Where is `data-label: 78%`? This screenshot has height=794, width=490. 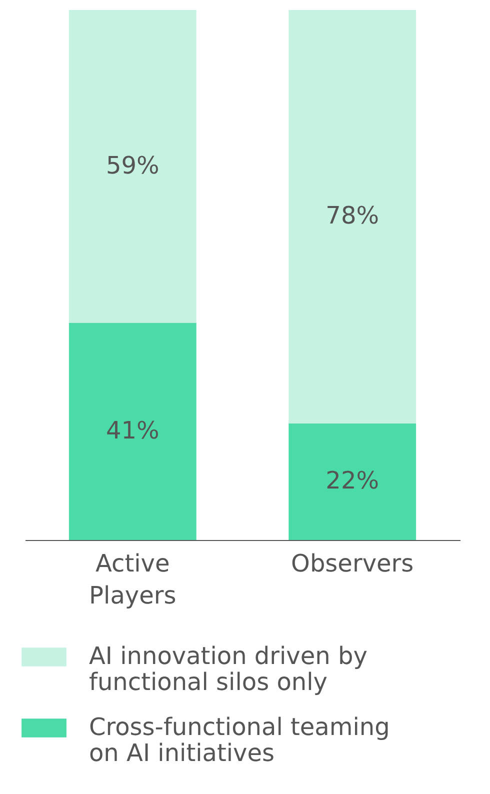 data-label: 78% is located at coordinates (353, 216).